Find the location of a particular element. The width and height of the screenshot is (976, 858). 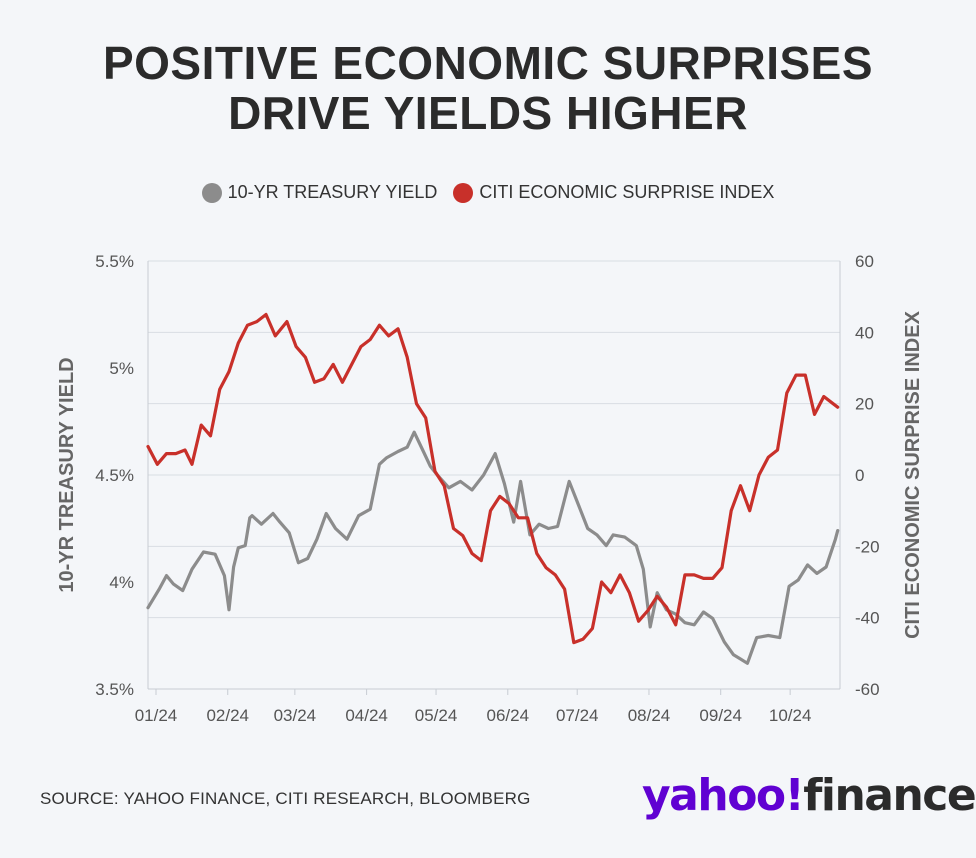

y-right-tick-label: 60 is located at coordinates (864, 261).